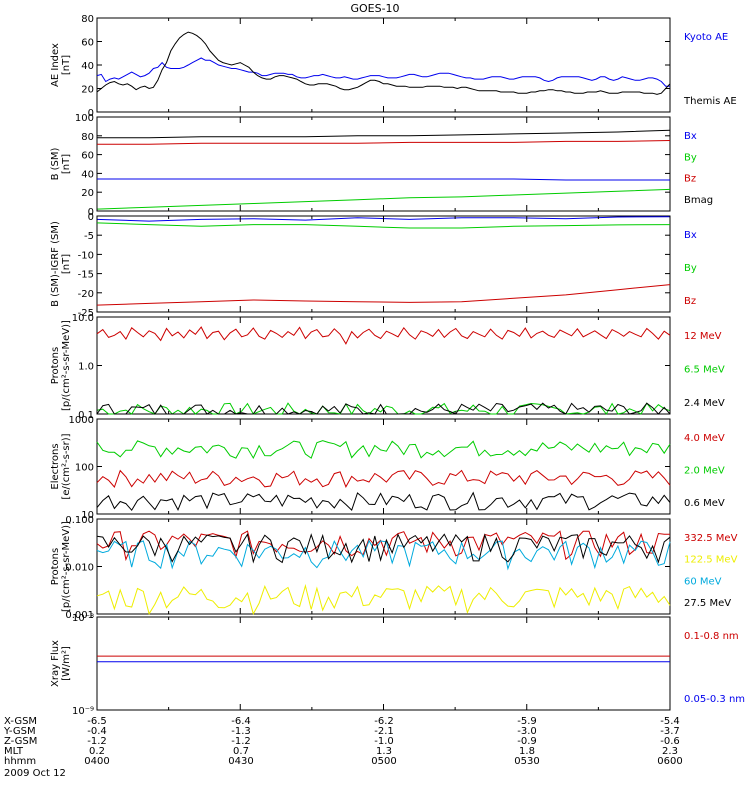  Describe the element at coordinates (383, 599) in the screenshot. I see `series-line-122-5-mev` at that location.